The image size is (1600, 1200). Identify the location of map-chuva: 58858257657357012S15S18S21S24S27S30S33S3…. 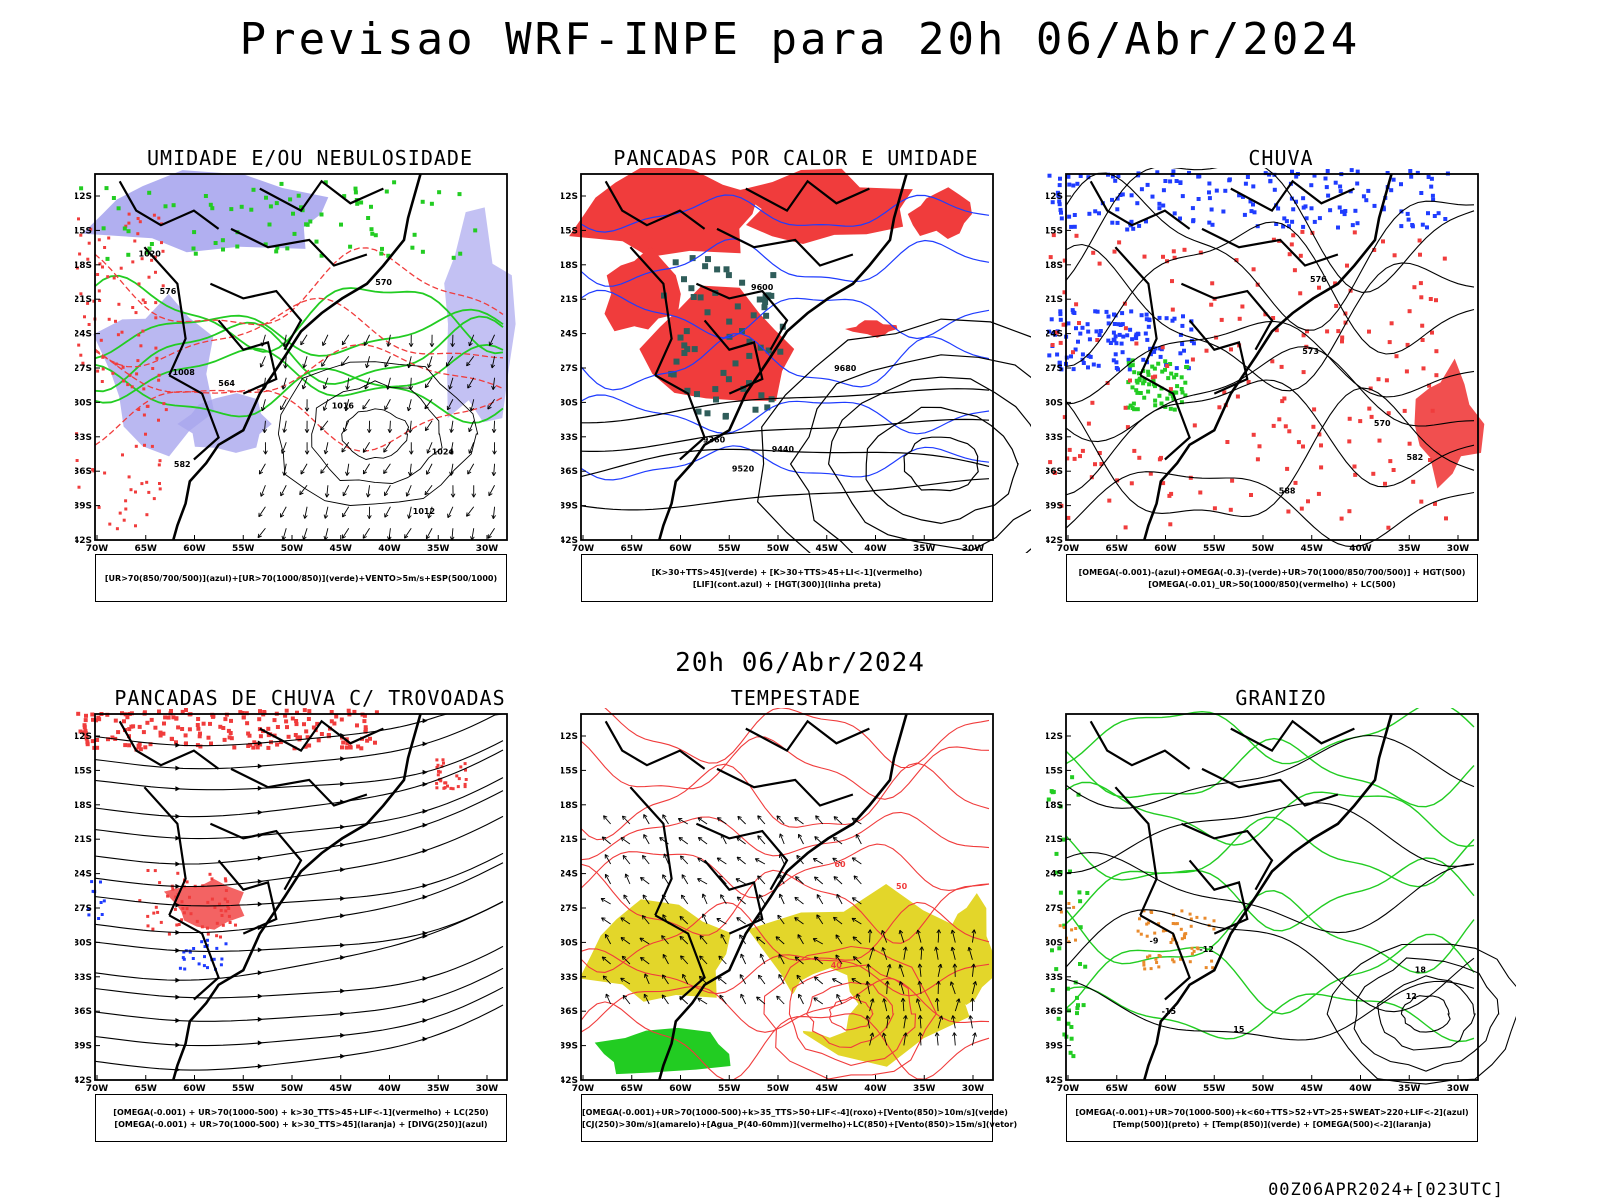
(1265, 360).